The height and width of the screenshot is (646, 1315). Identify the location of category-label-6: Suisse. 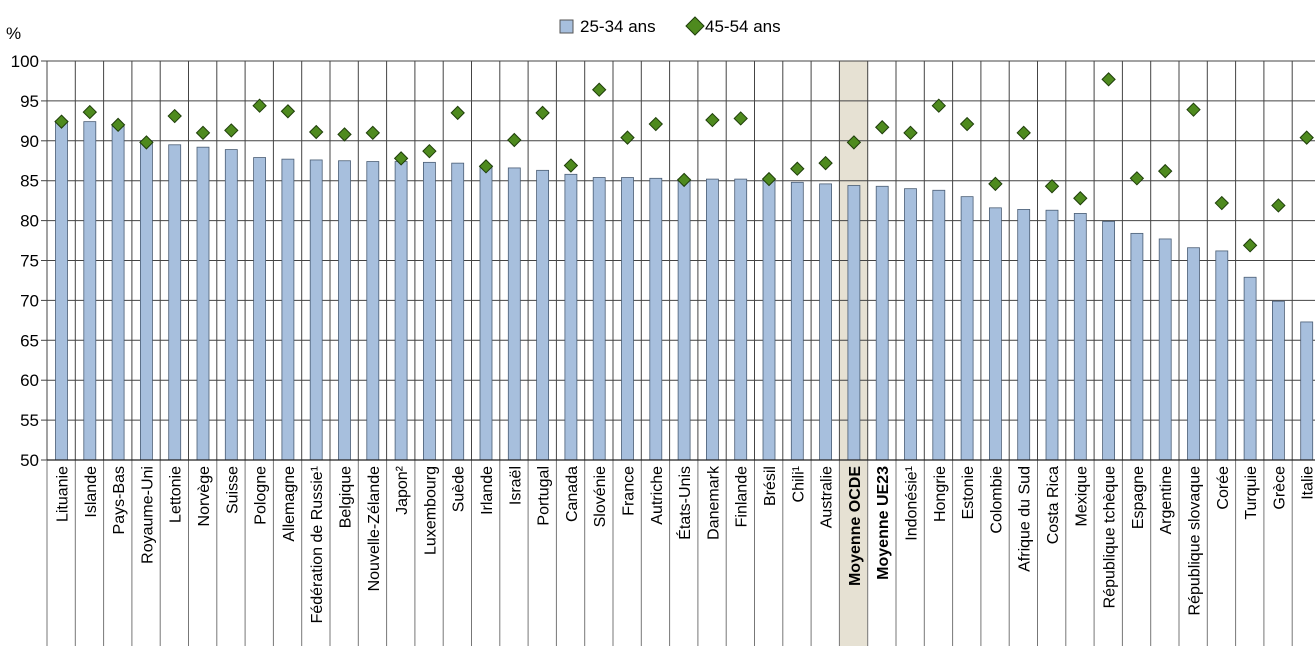
(232, 490).